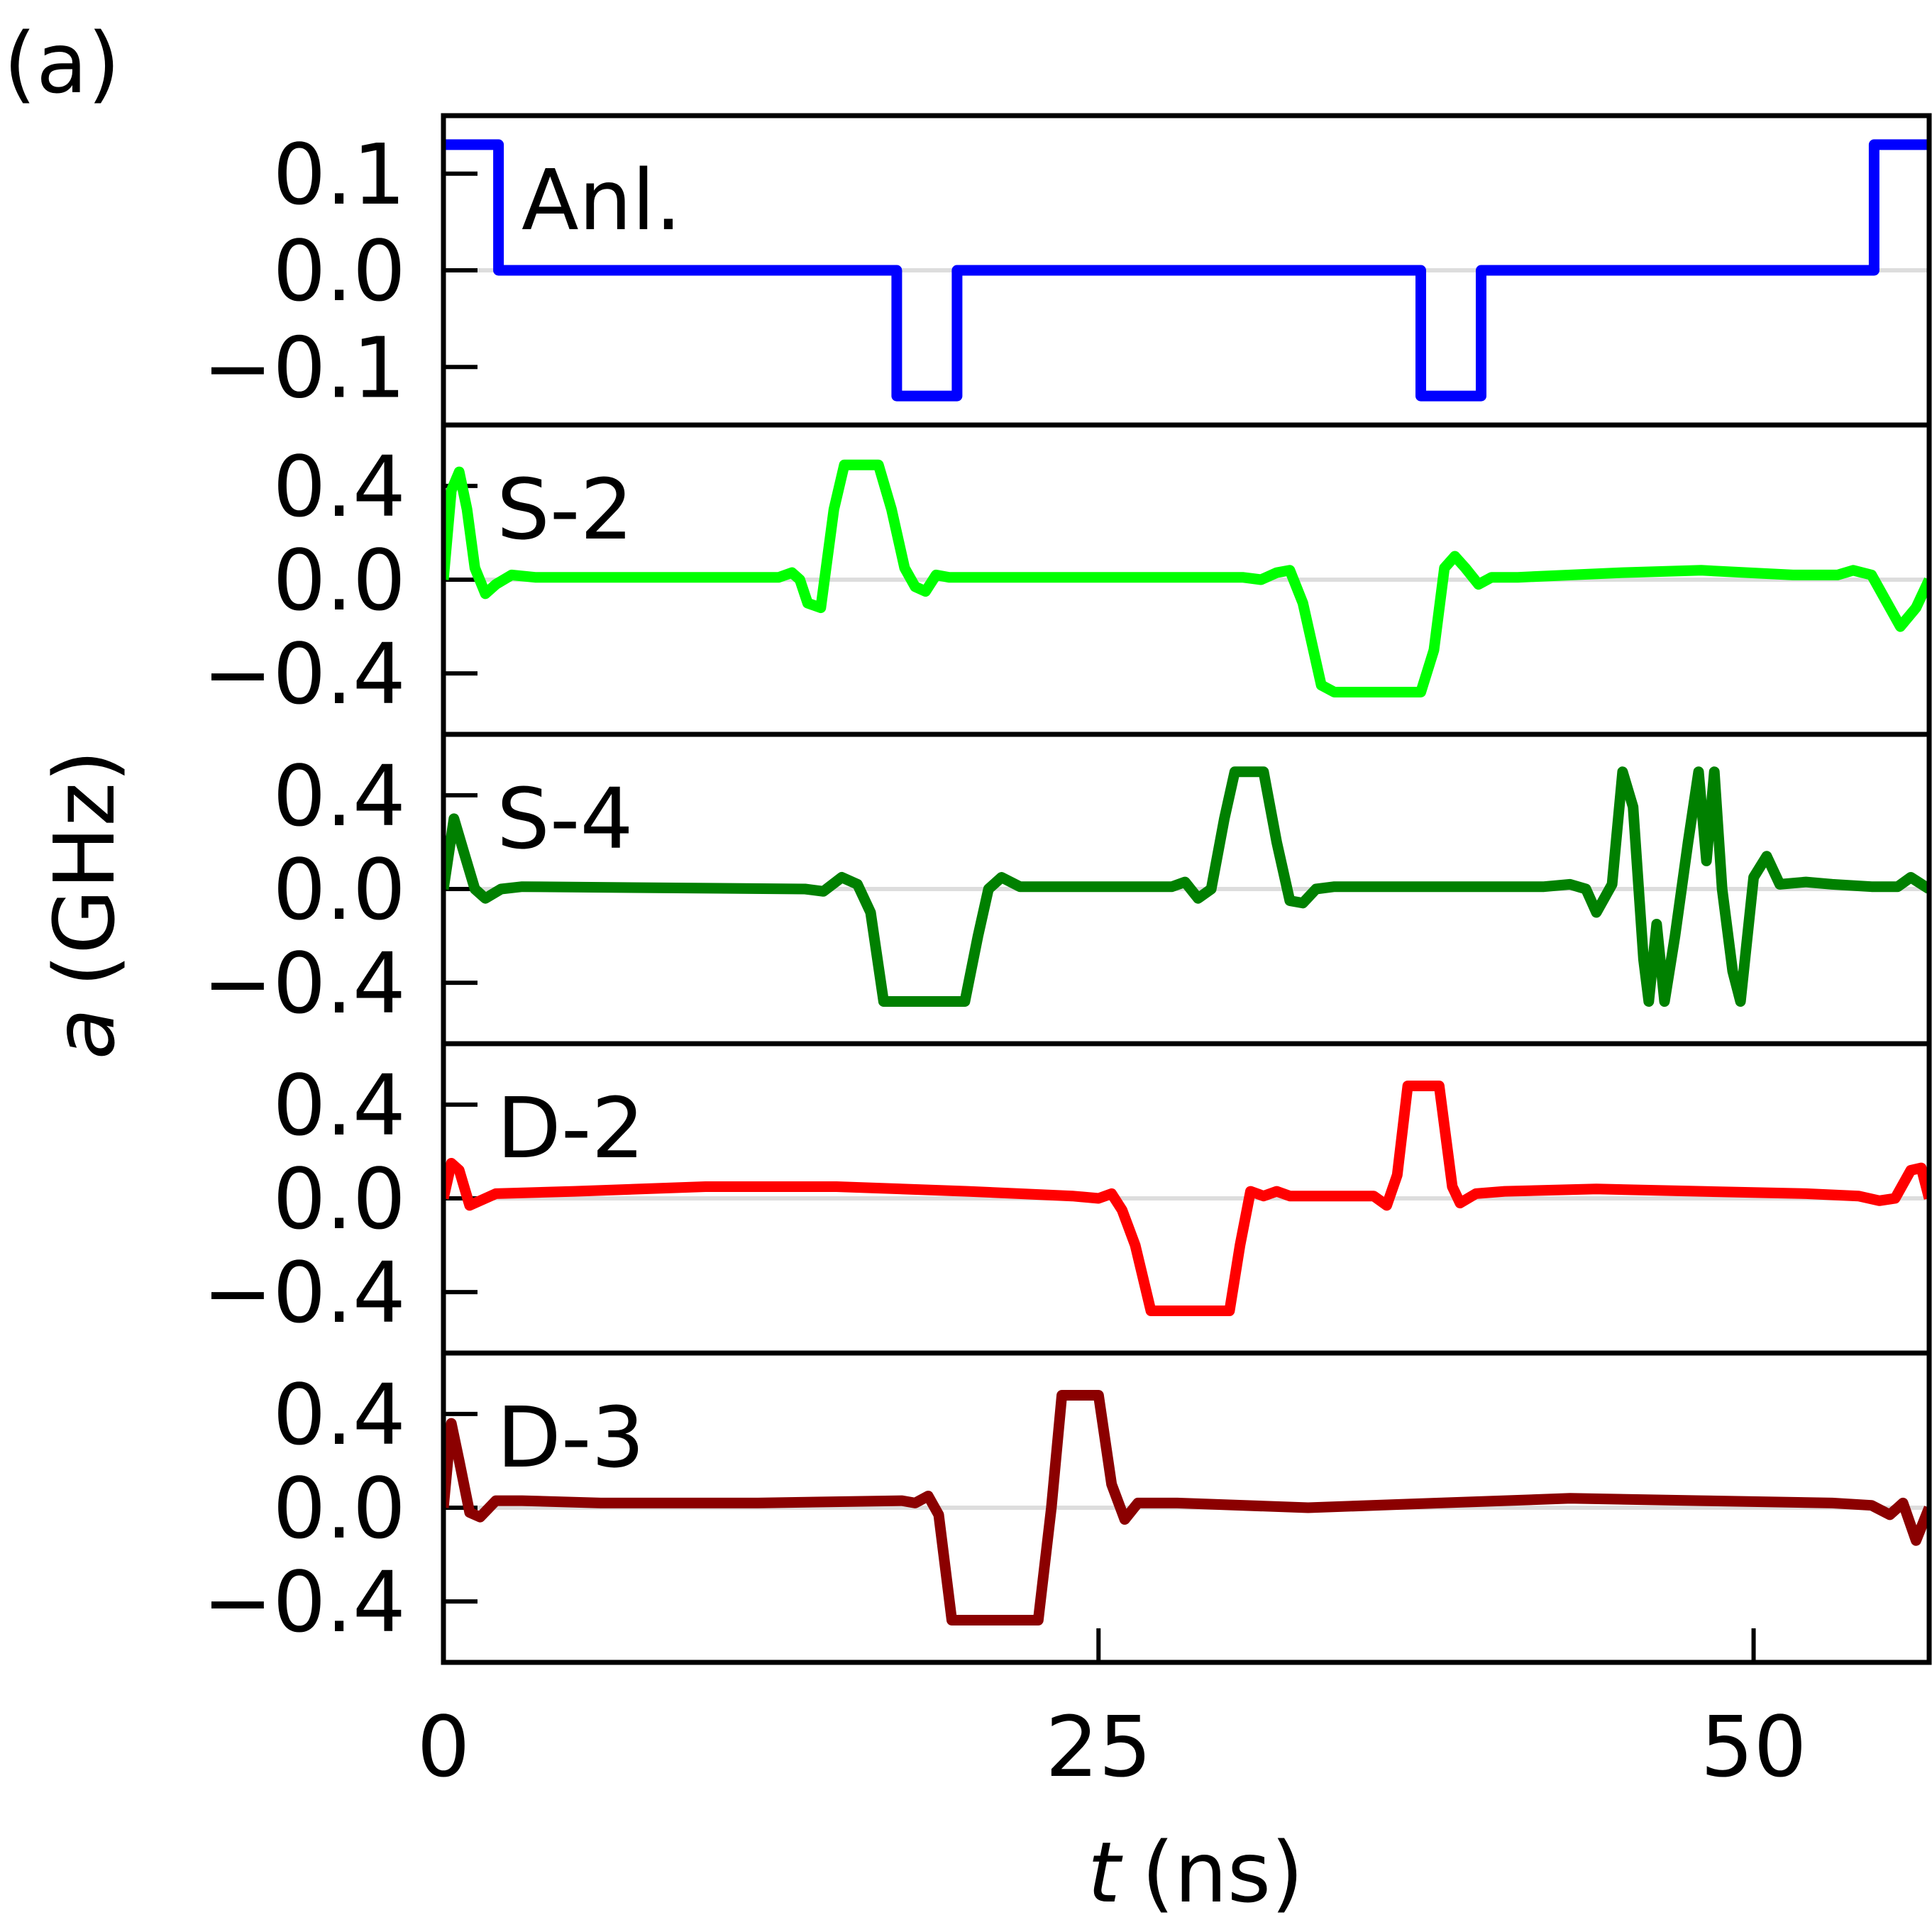 This screenshot has width=1932, height=1932. I want to click on x-axis-label: t (ns), so click(1196, 1872).